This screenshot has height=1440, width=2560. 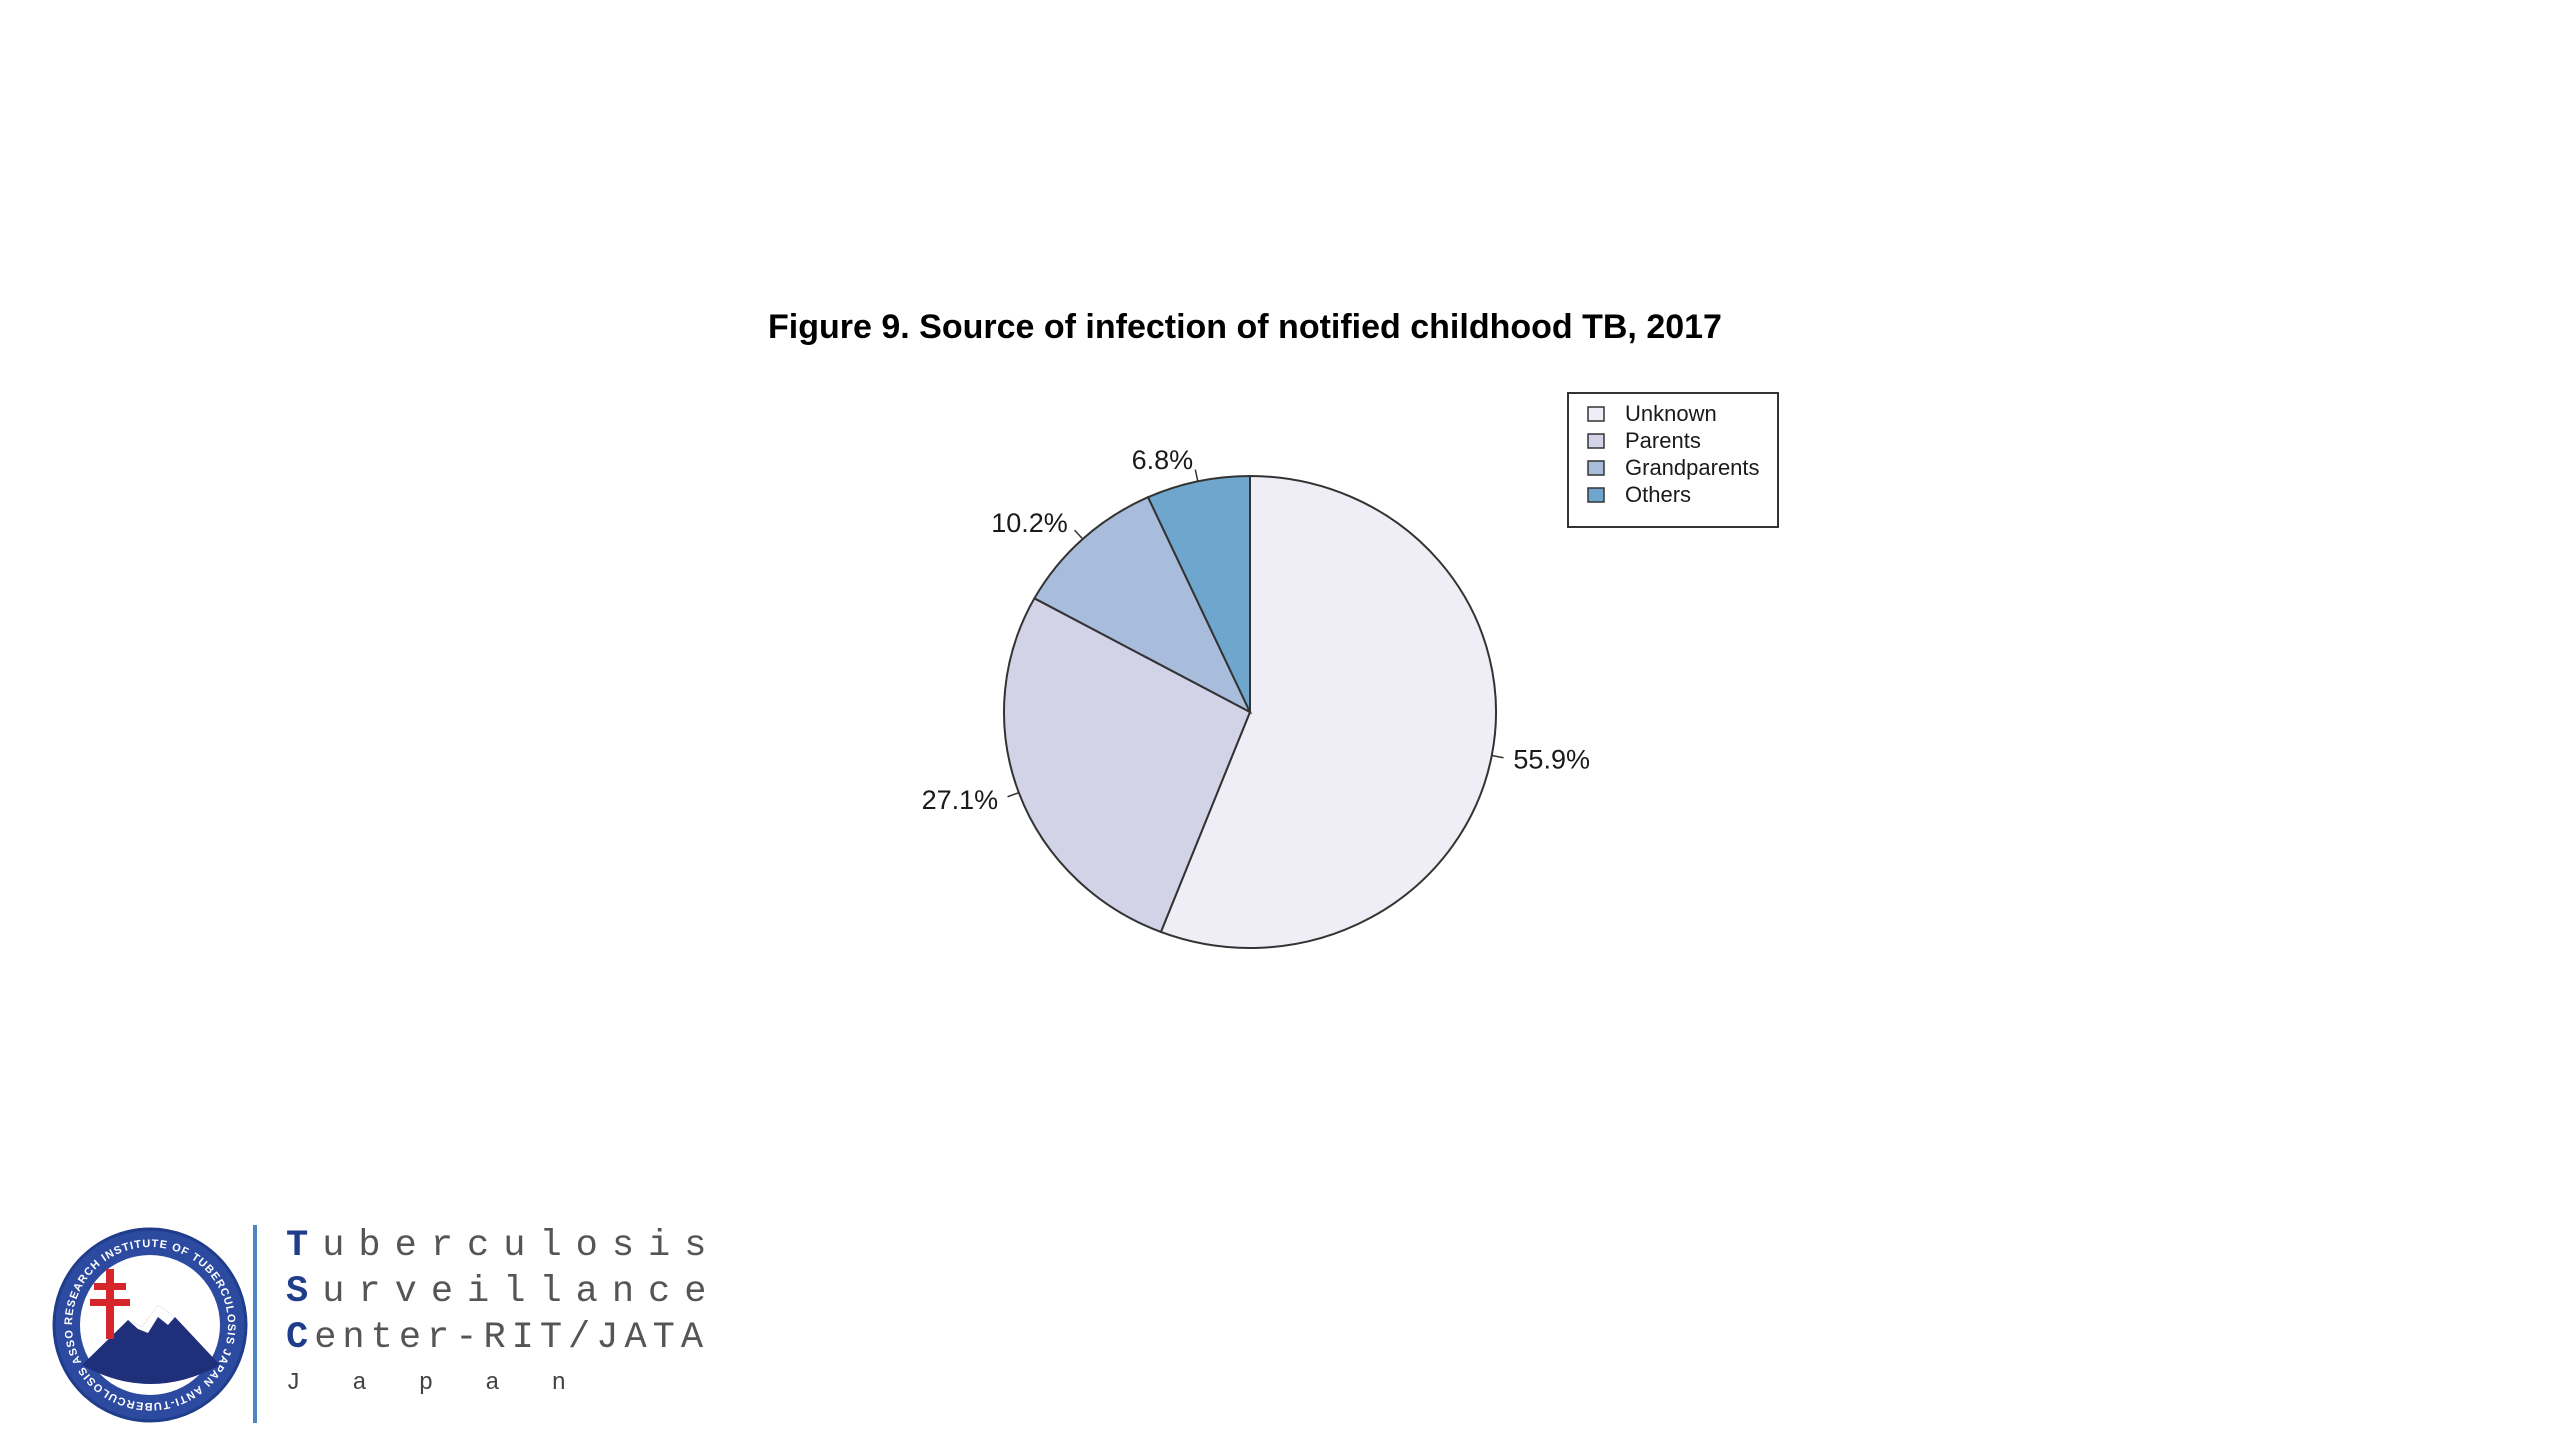 I want to click on legend-label-grandparents: Grandparents, so click(x=1692, y=467).